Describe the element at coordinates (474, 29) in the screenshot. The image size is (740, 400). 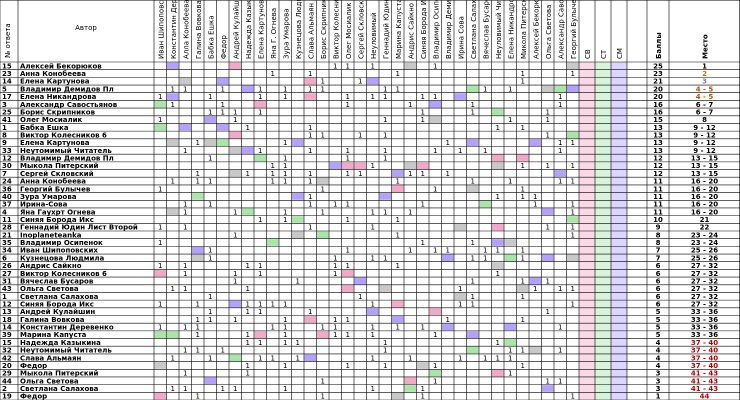
I see `header-judge: Светлана Салахова` at that location.